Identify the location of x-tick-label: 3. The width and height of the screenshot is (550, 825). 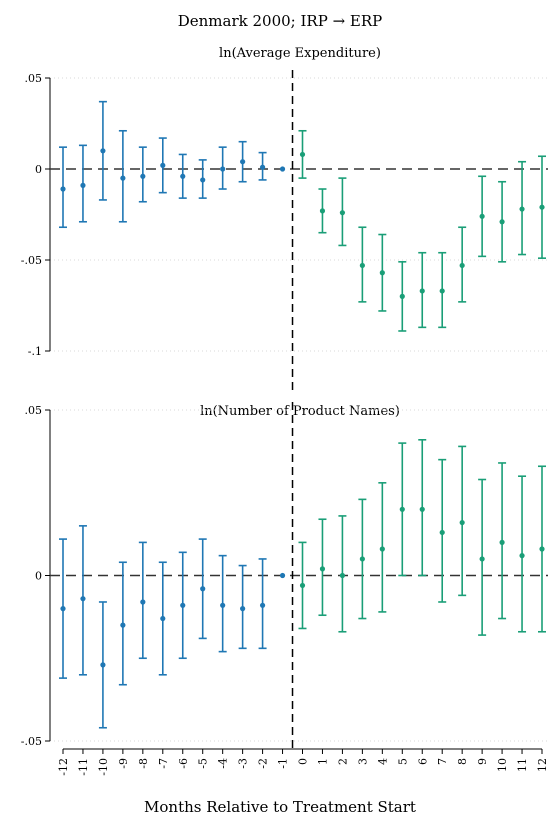
(362, 761).